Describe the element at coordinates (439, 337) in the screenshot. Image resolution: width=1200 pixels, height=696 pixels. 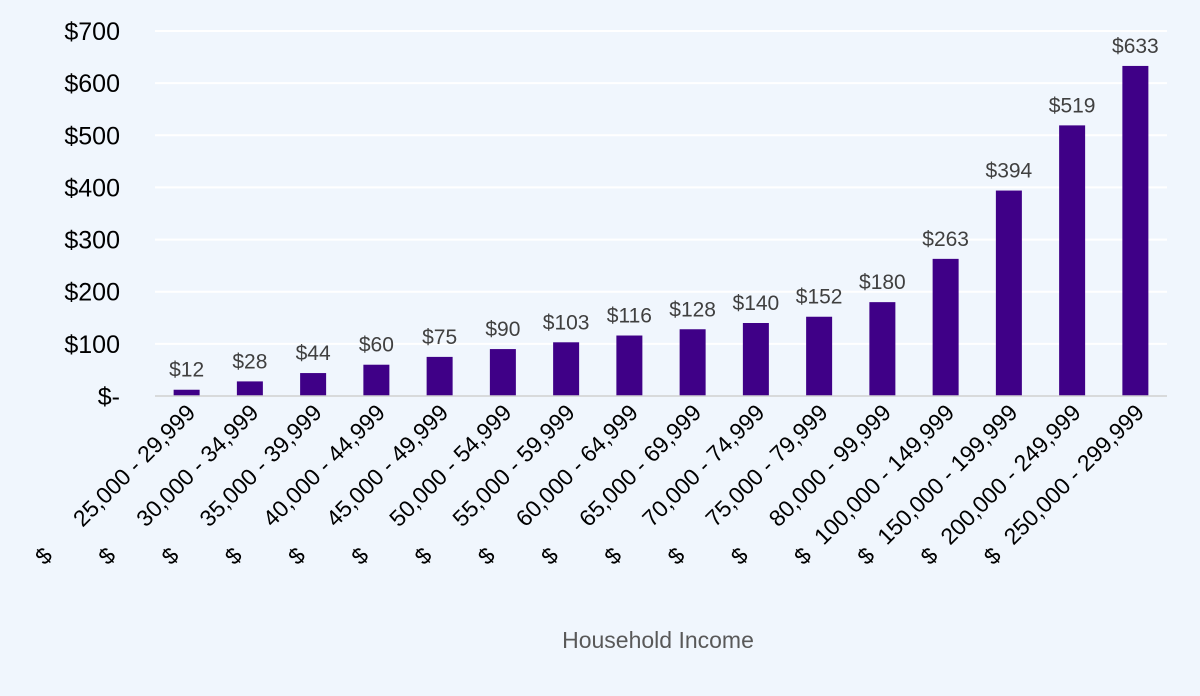
I see `data-label: $75` at that location.